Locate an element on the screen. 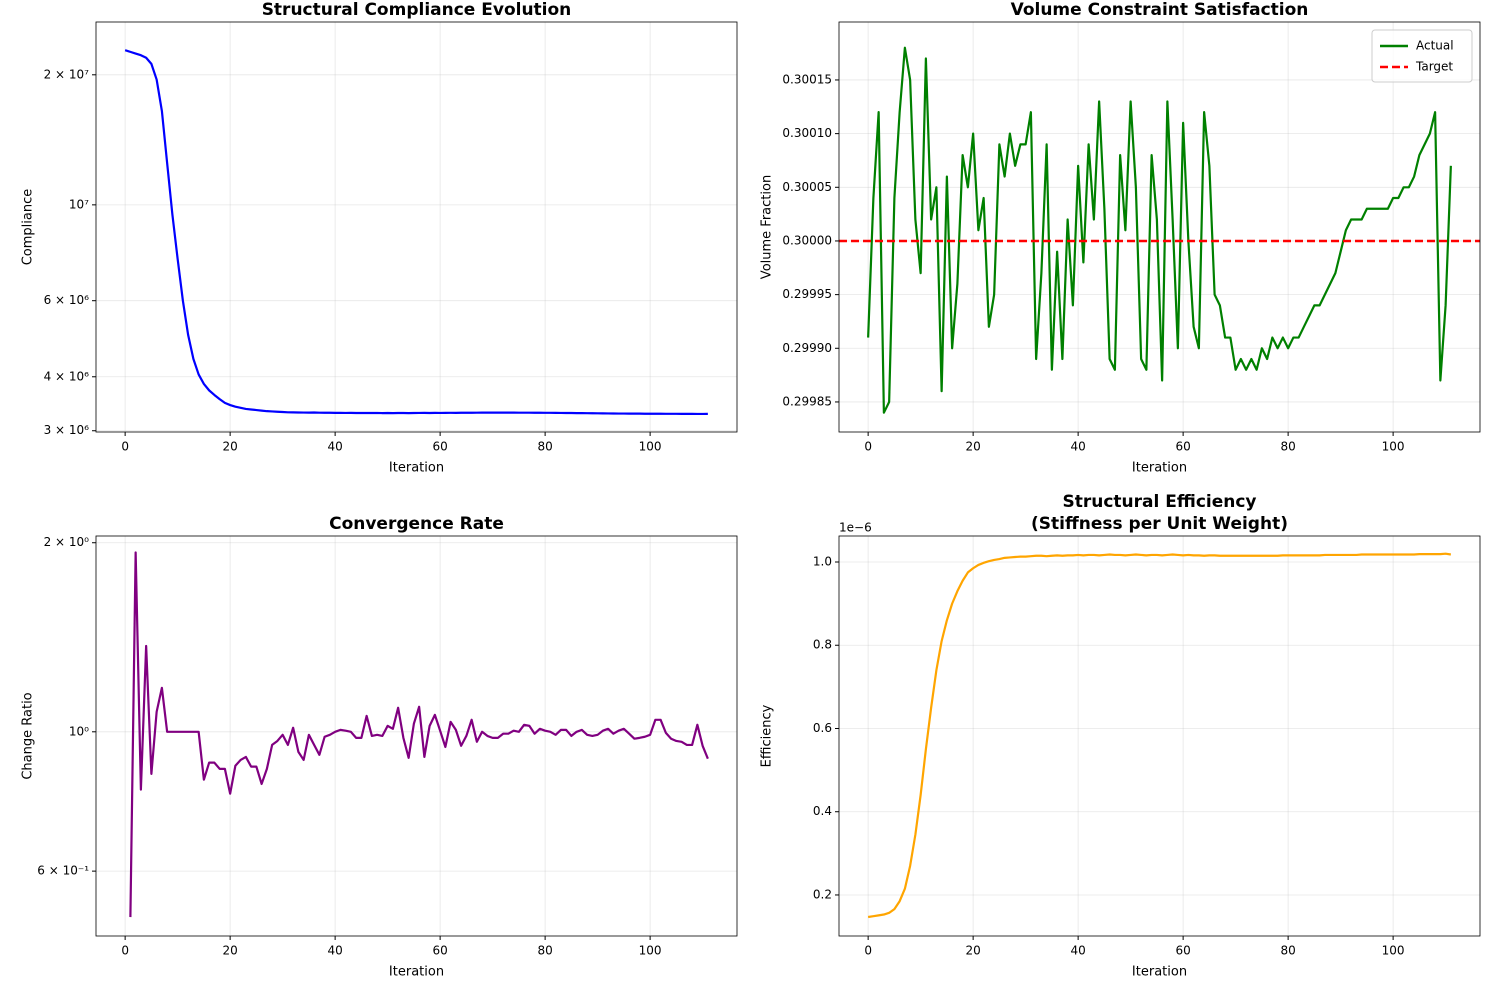  y-axis-label: Efficiency is located at coordinates (767, 735).